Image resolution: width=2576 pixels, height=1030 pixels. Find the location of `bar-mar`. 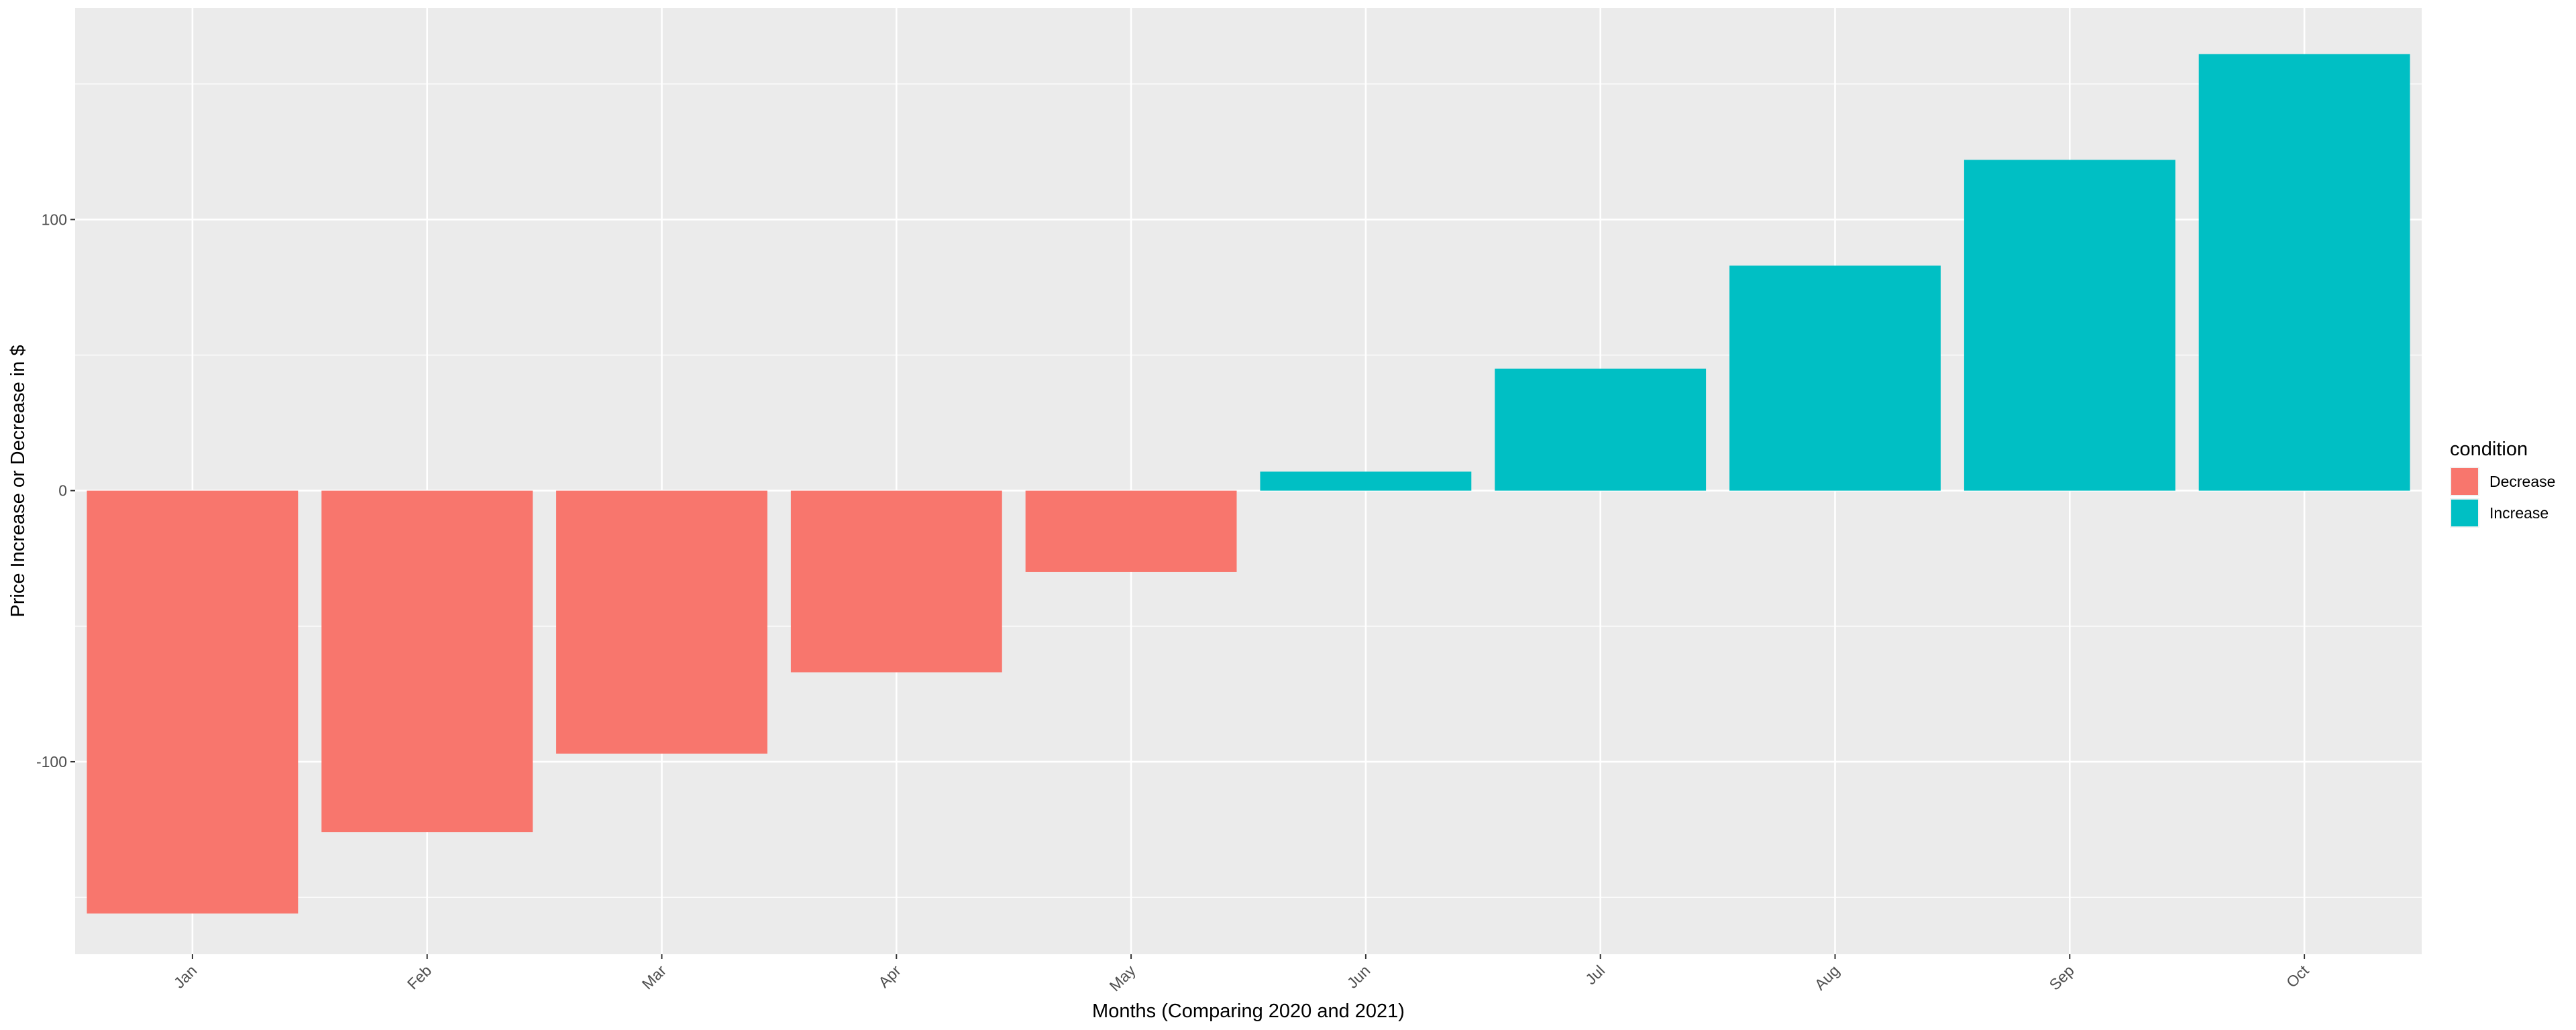

bar-mar is located at coordinates (661, 622).